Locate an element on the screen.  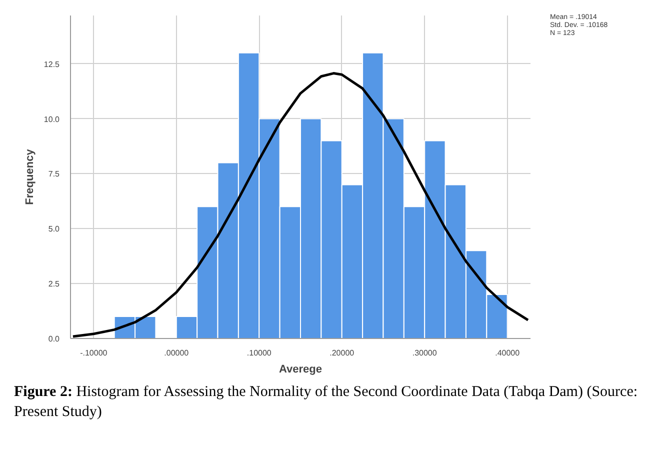
y-tick-label: 0.0 is located at coordinates (54, 339).